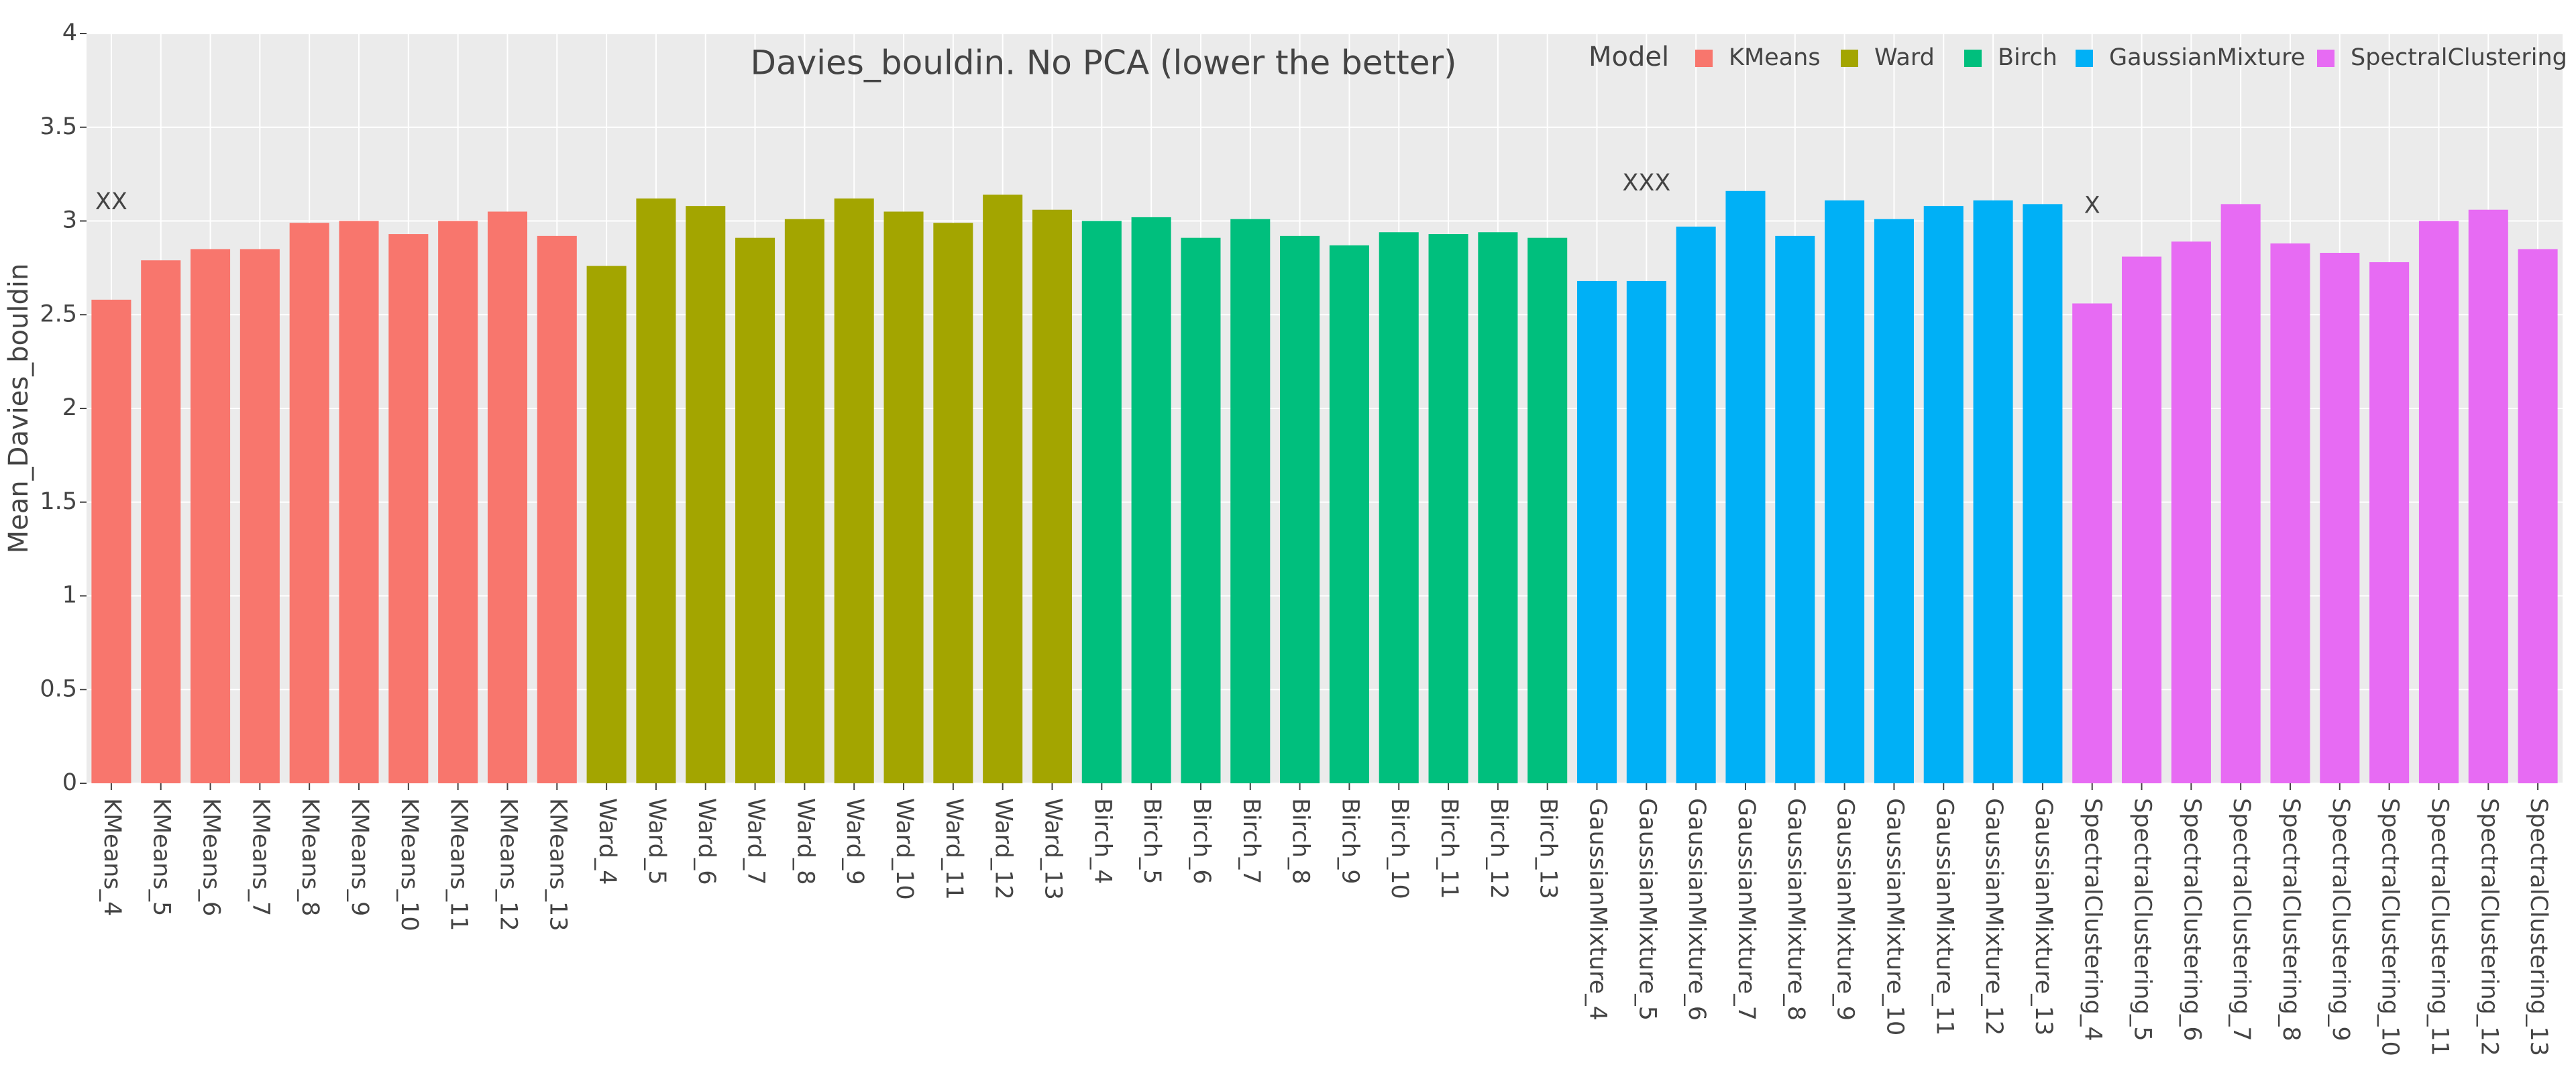  I want to click on x-tick-label: KMeans_9, so click(359, 857).